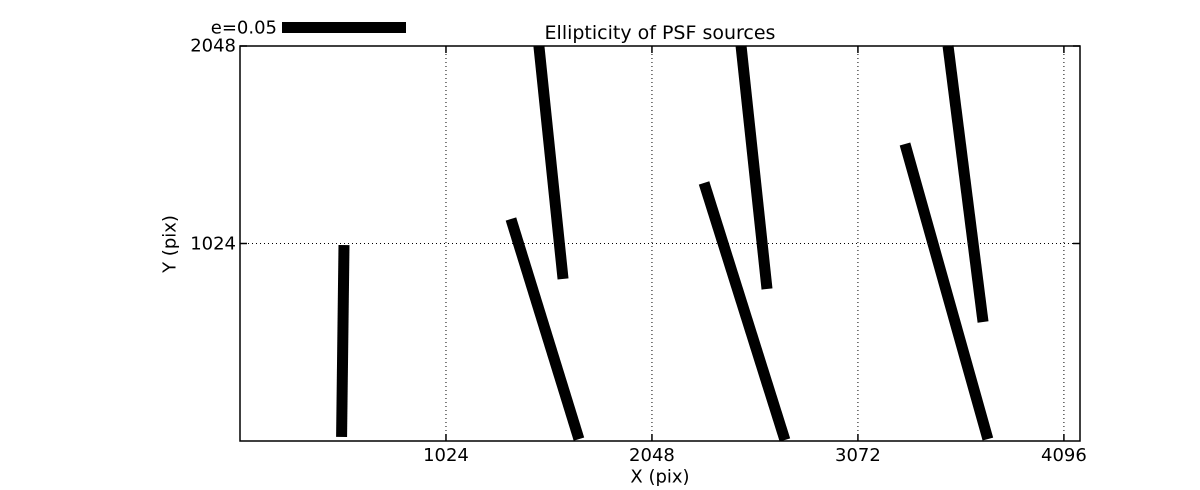 This screenshot has width=1200, height=490. Describe the element at coordinates (213, 243) in the screenshot. I see `y-tick-label: 1024` at that location.